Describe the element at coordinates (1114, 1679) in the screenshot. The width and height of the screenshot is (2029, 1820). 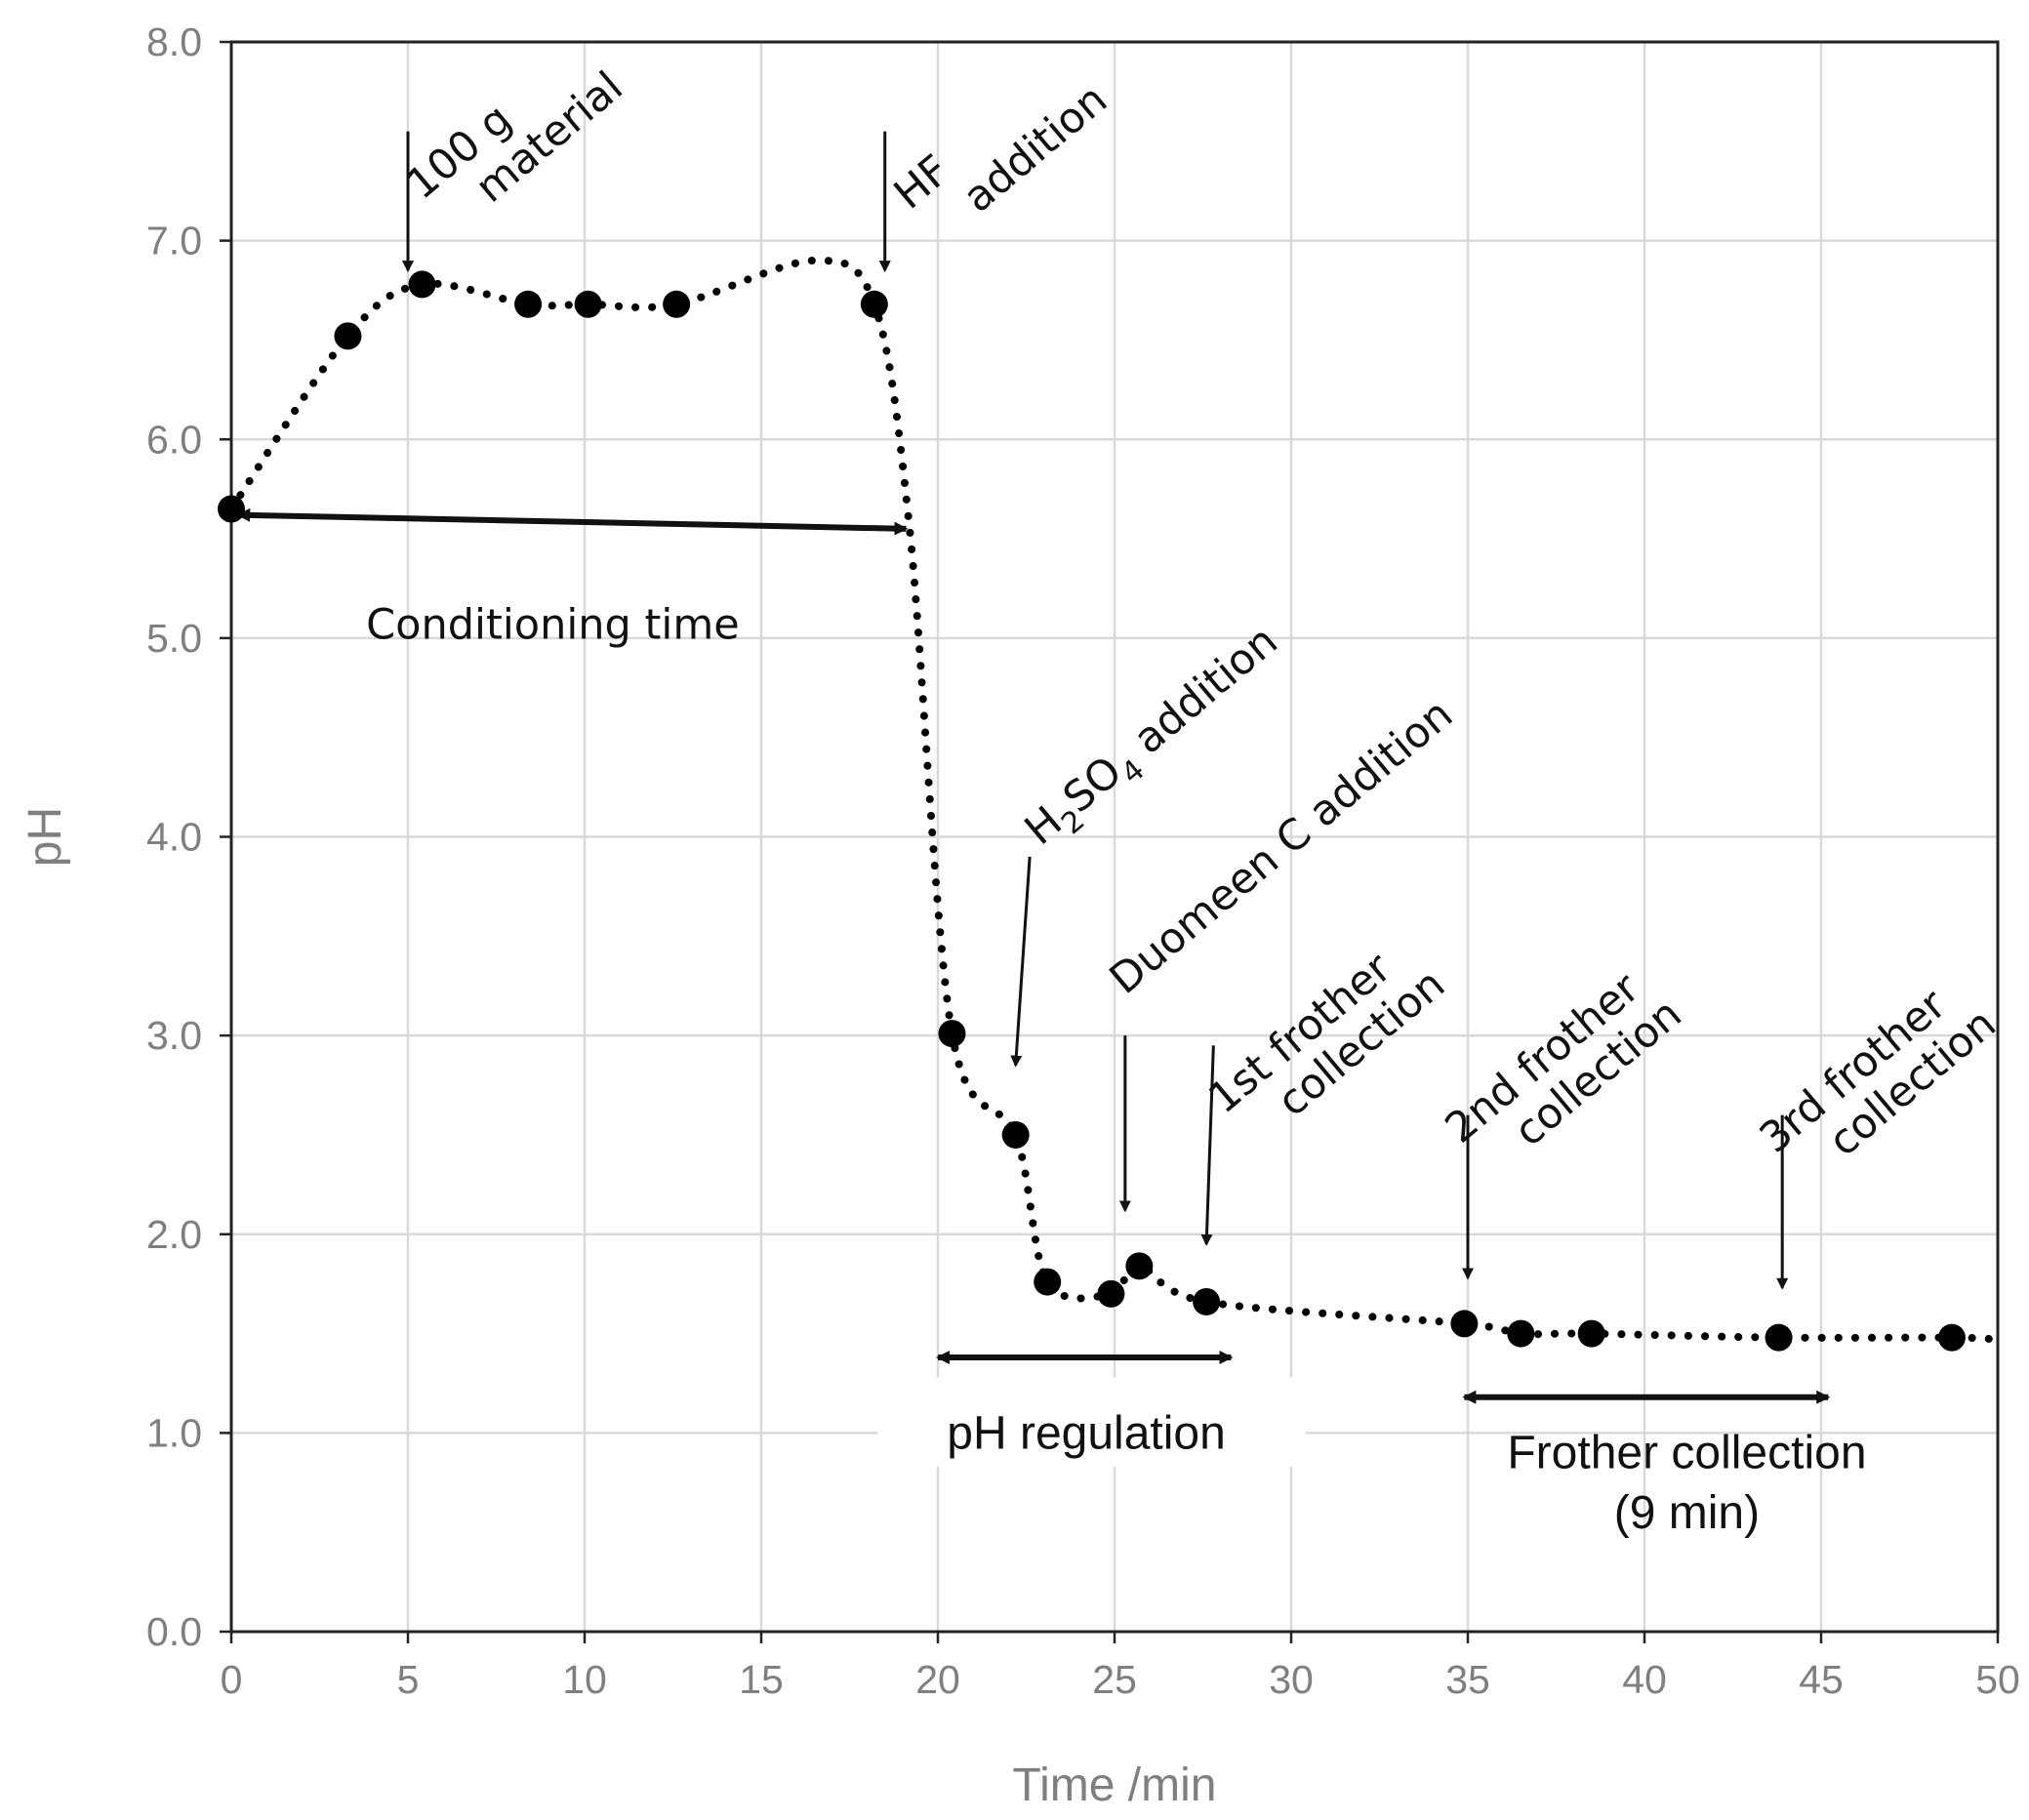
I see `x-tick-label: 25` at that location.